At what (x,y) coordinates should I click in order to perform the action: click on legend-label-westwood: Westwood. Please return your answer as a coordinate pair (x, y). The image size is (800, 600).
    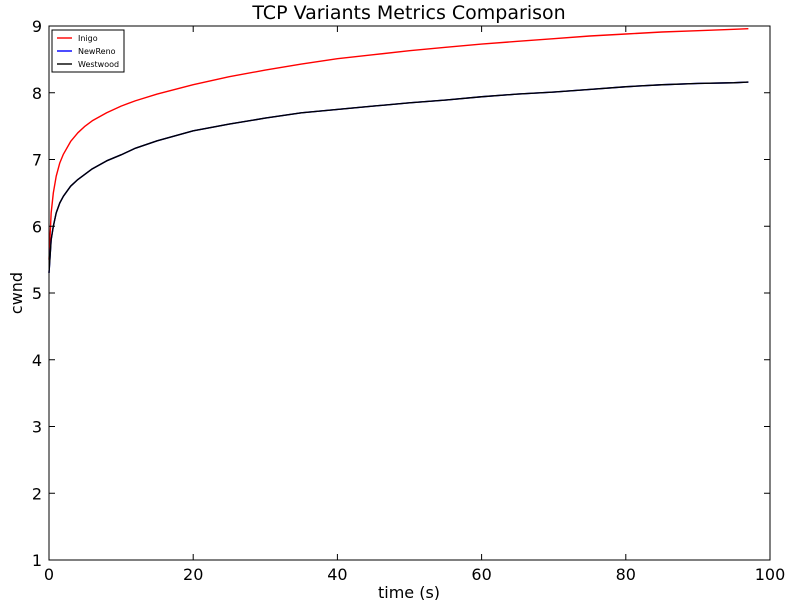
    Looking at the image, I should click on (98, 64).